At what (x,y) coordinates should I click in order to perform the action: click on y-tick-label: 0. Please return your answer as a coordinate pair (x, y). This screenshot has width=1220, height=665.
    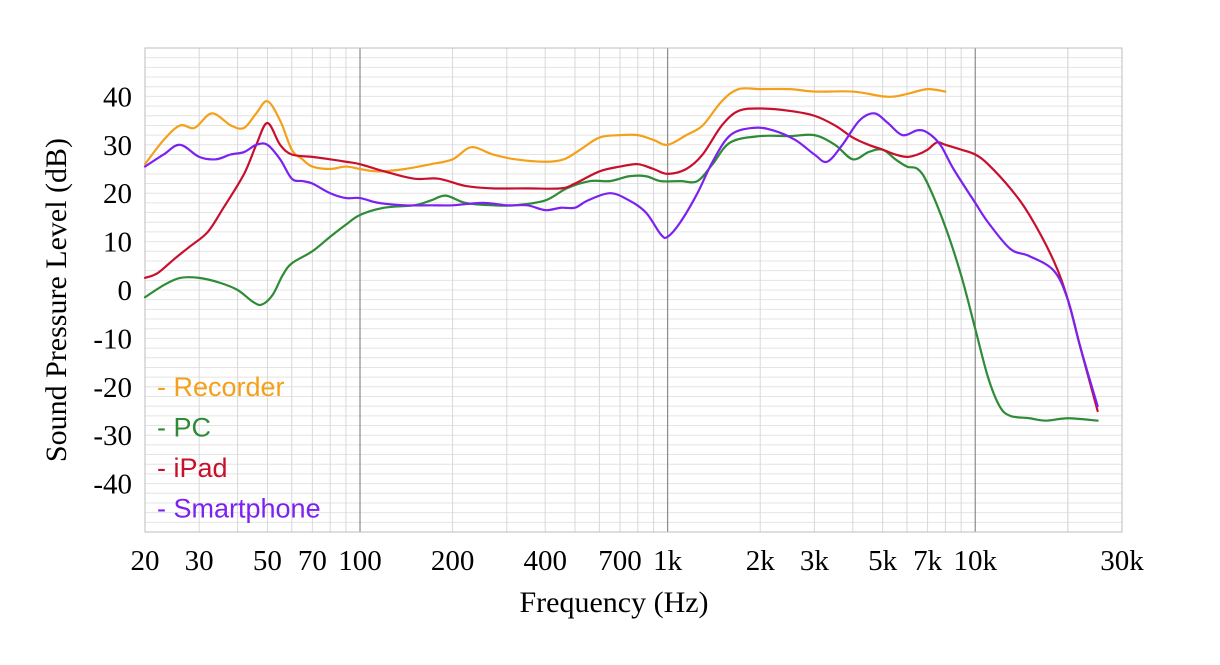
    Looking at the image, I should click on (125, 291).